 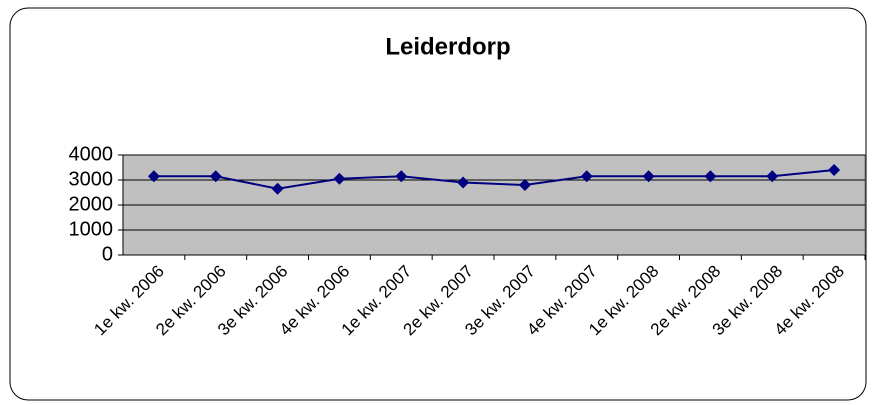 What do you see at coordinates (91, 229) in the screenshot?
I see `y-tick-label: 1000` at bounding box center [91, 229].